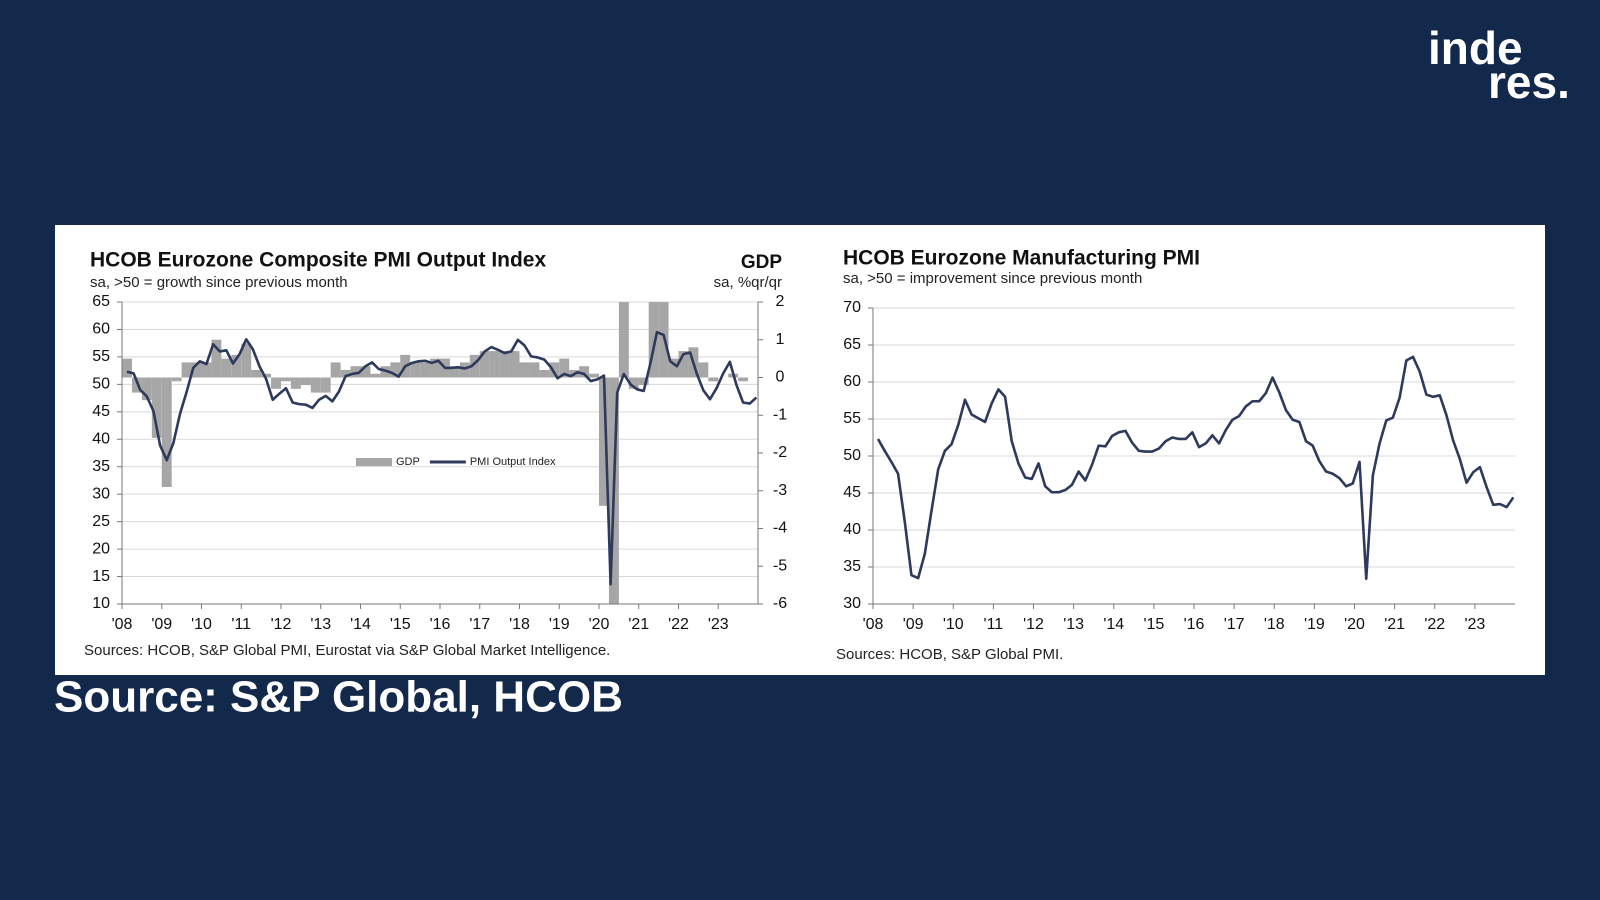 This screenshot has width=1600, height=900. What do you see at coordinates (101, 466) in the screenshot?
I see `y-tick-label: 35` at bounding box center [101, 466].